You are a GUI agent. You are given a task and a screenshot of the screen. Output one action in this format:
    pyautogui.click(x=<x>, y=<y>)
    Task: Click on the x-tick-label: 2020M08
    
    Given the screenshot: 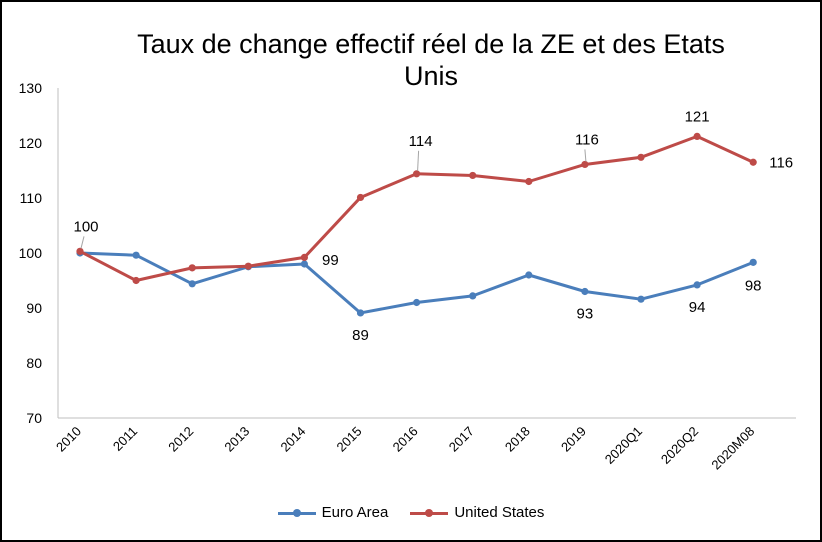 What is the action you would take?
    pyautogui.click(x=732, y=448)
    